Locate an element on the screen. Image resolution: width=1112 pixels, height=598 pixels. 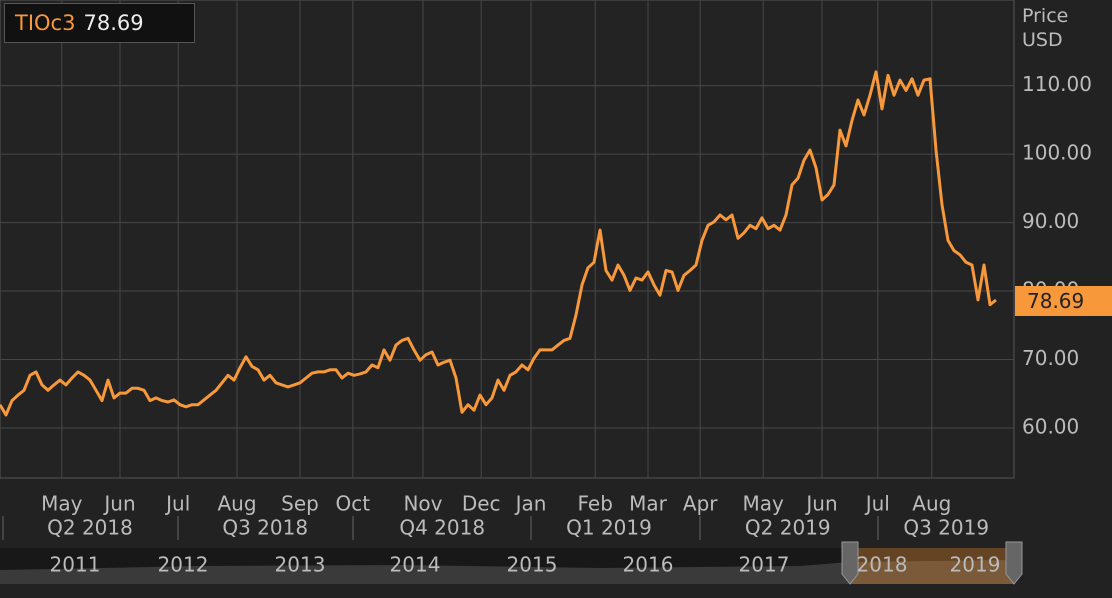
quarter-label: Q4 2018 is located at coordinates (442, 528).